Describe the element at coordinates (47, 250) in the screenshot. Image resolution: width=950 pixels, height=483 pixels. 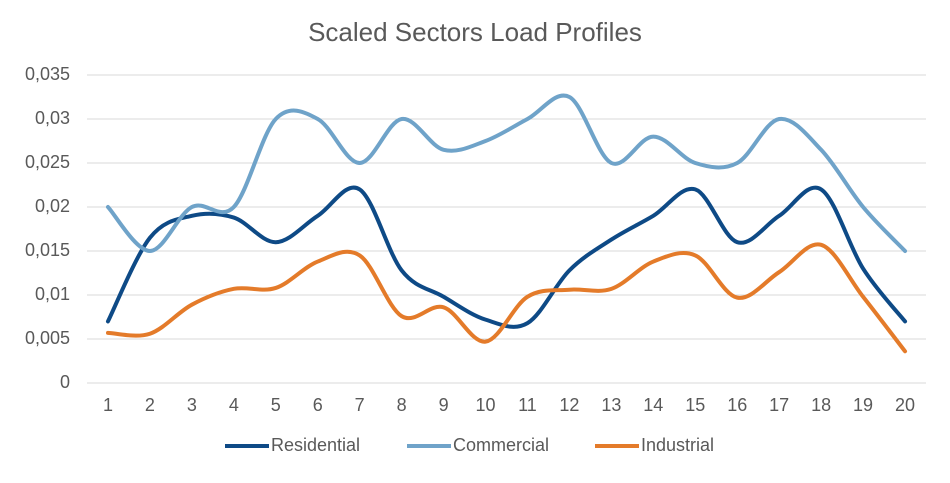
I see `y-tick-label: 0,015` at that location.